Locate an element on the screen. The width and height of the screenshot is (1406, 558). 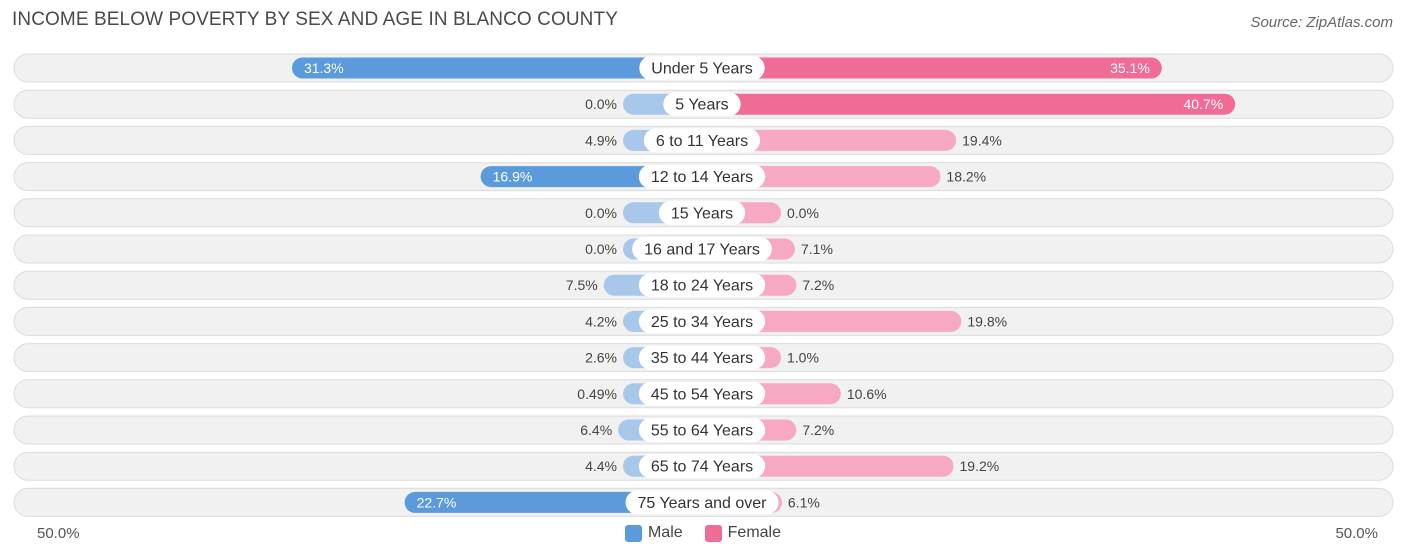
male-value-label: 7.5% is located at coordinates (582, 285).